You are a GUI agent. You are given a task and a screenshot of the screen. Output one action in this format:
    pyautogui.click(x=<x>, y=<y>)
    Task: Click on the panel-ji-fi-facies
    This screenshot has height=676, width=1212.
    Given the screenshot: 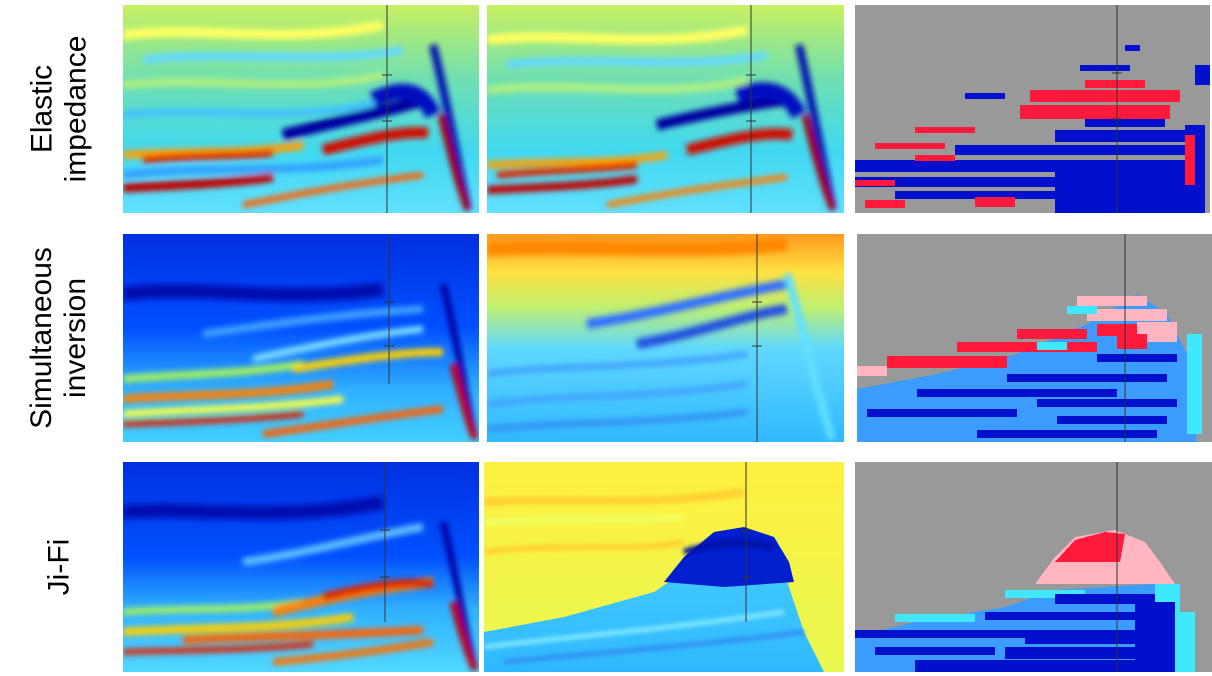 What is the action you would take?
    pyautogui.click(x=1033, y=567)
    